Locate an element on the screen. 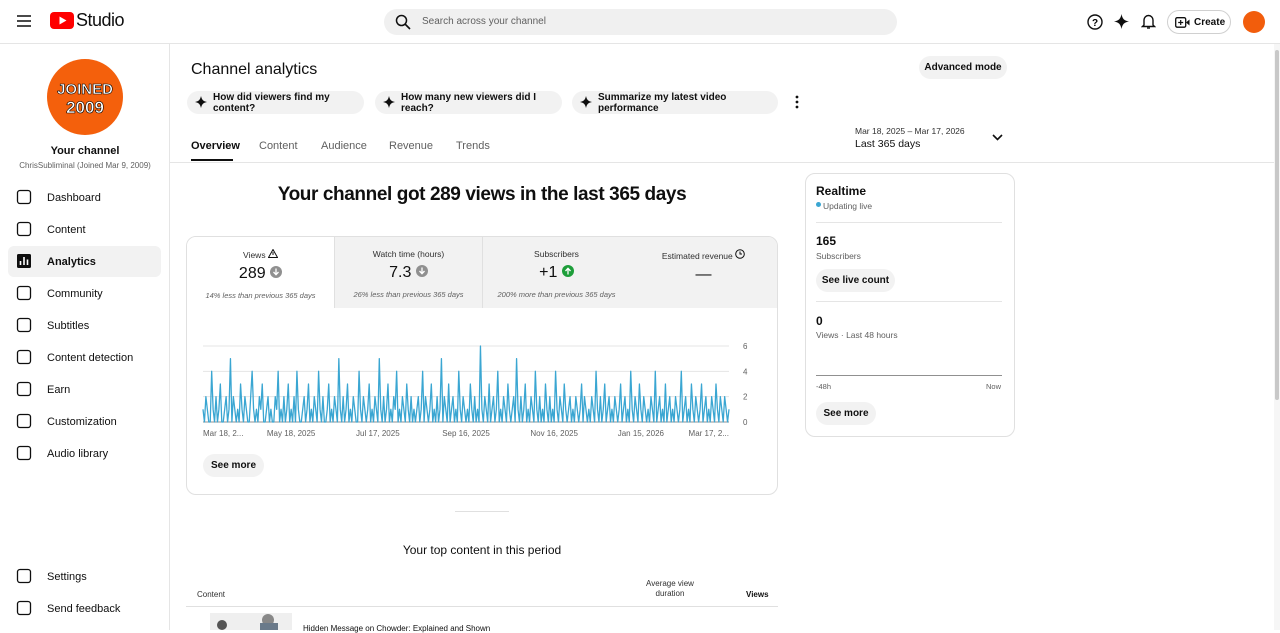  metric-value: 7.3 is located at coordinates (400, 272).